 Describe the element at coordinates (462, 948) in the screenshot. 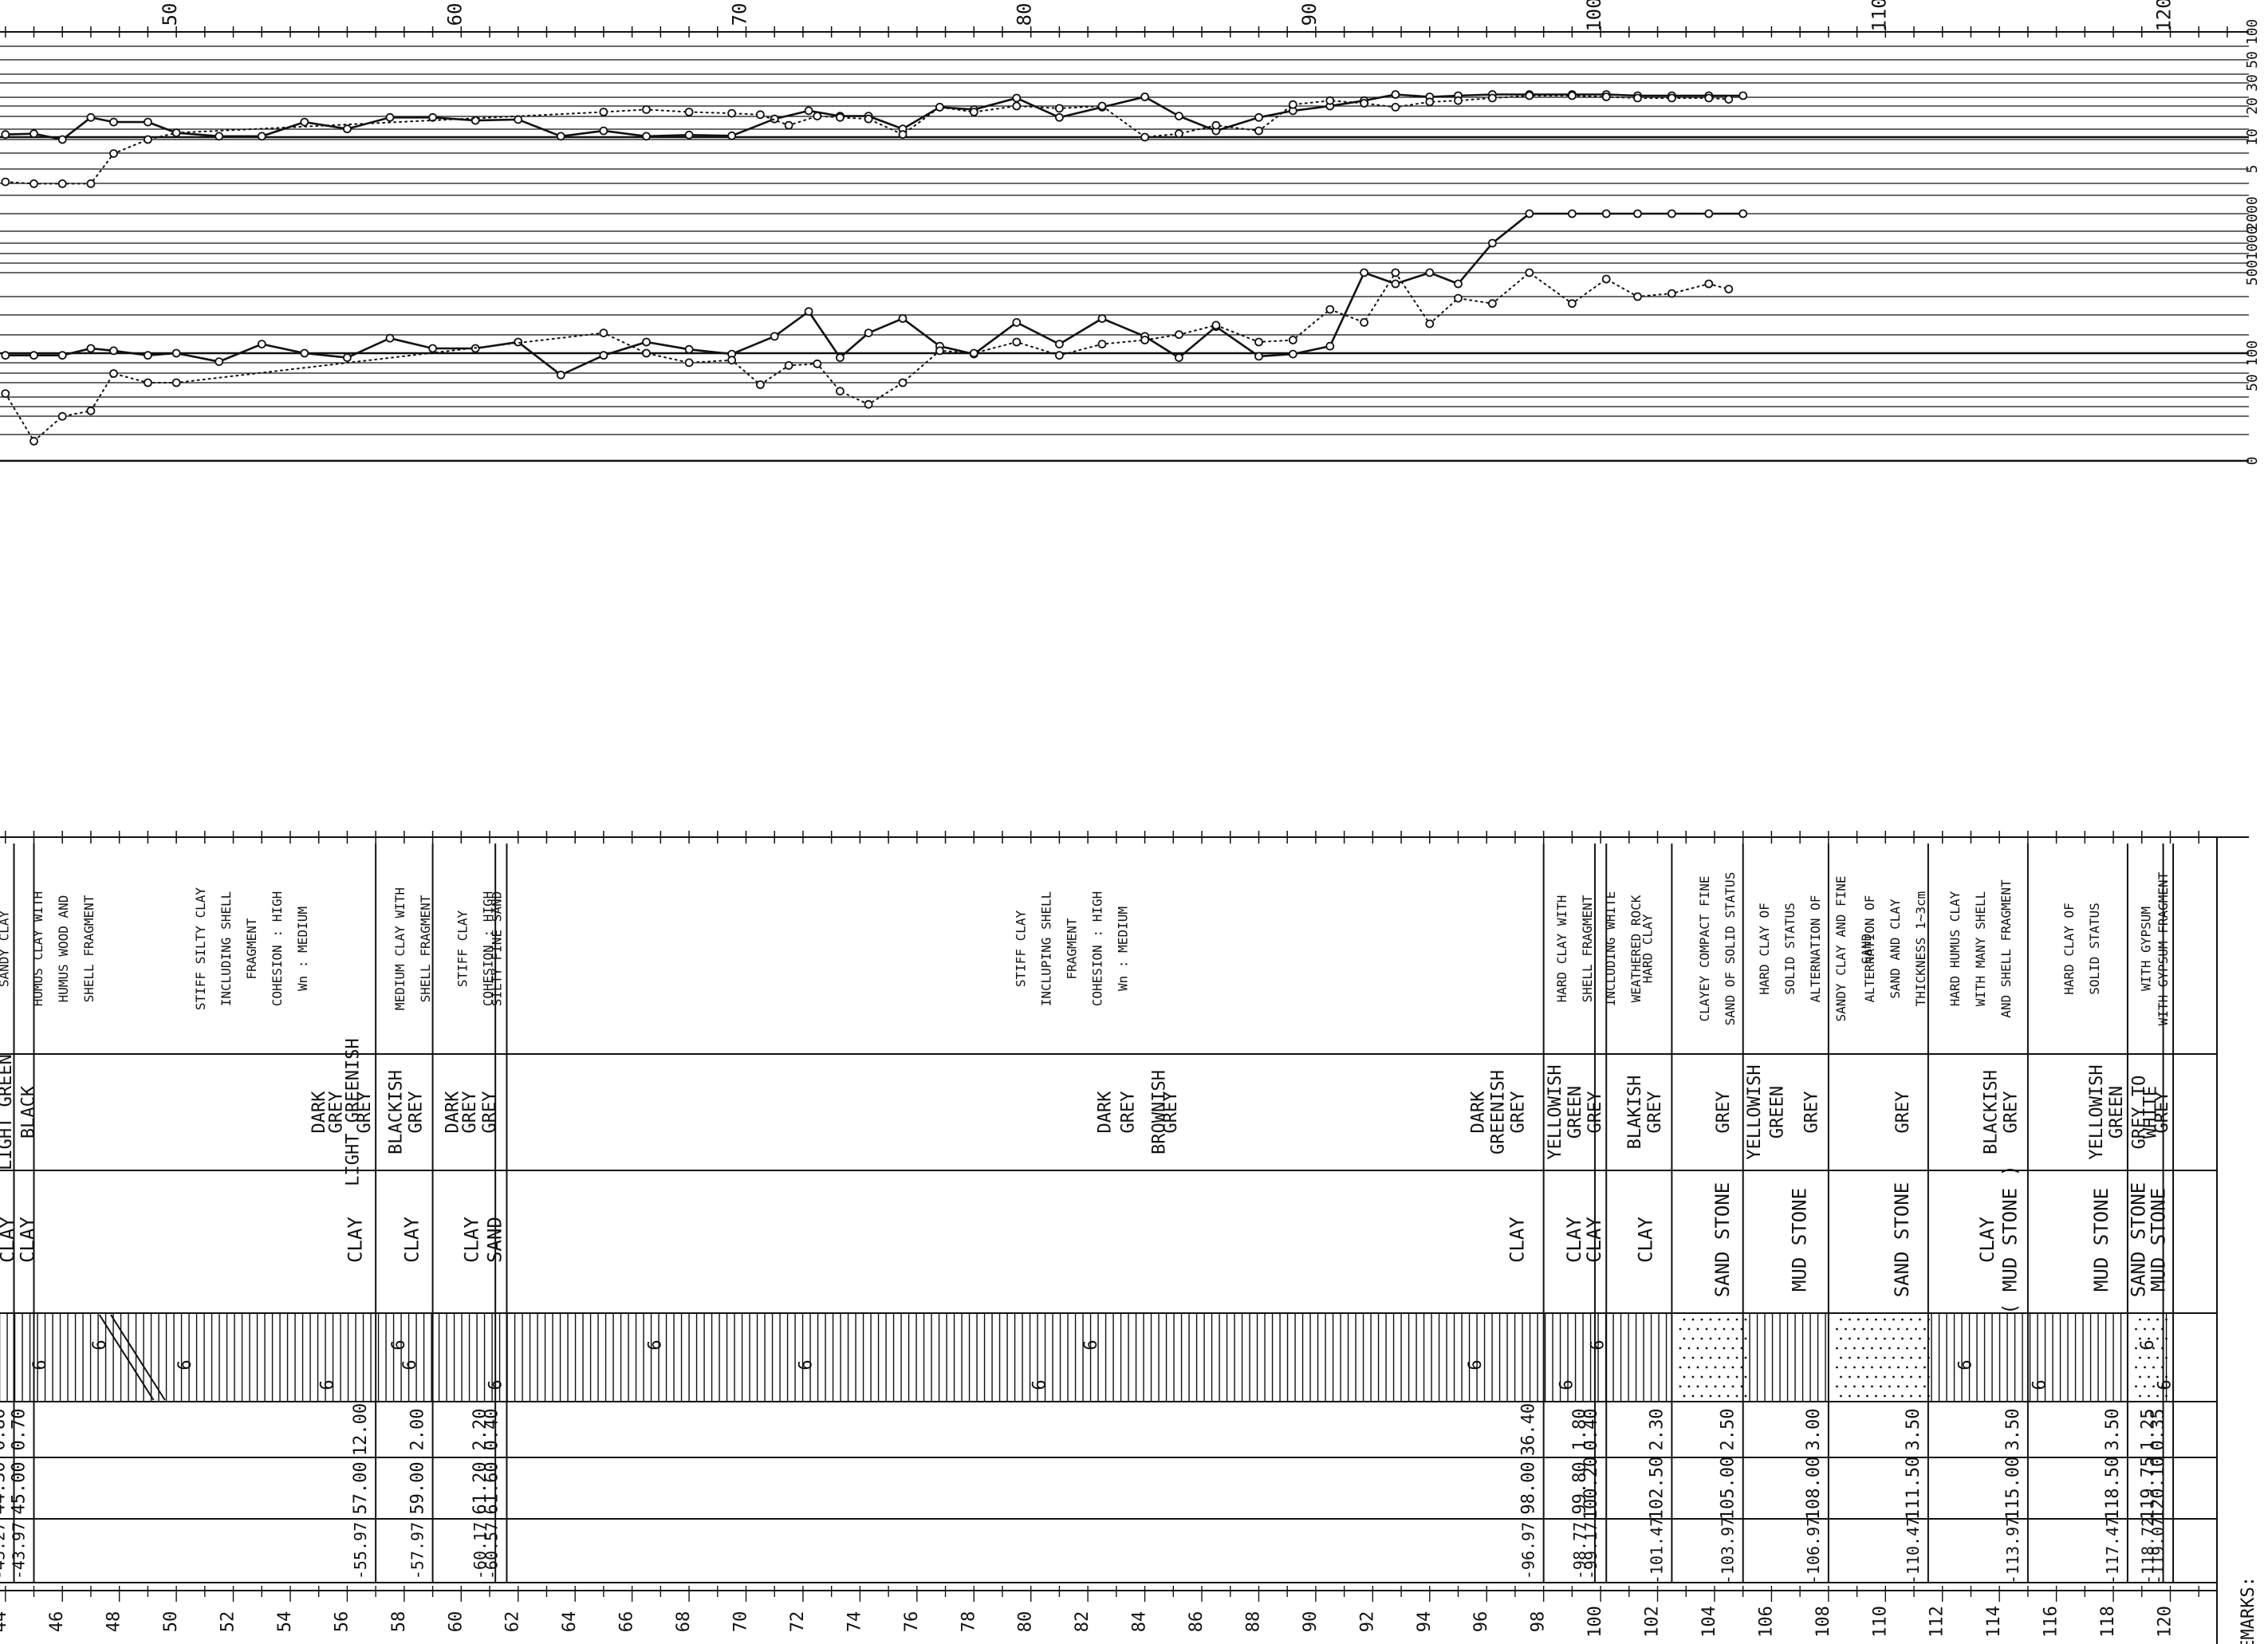

I see `stratum-description: STIFF CLAY` at that location.